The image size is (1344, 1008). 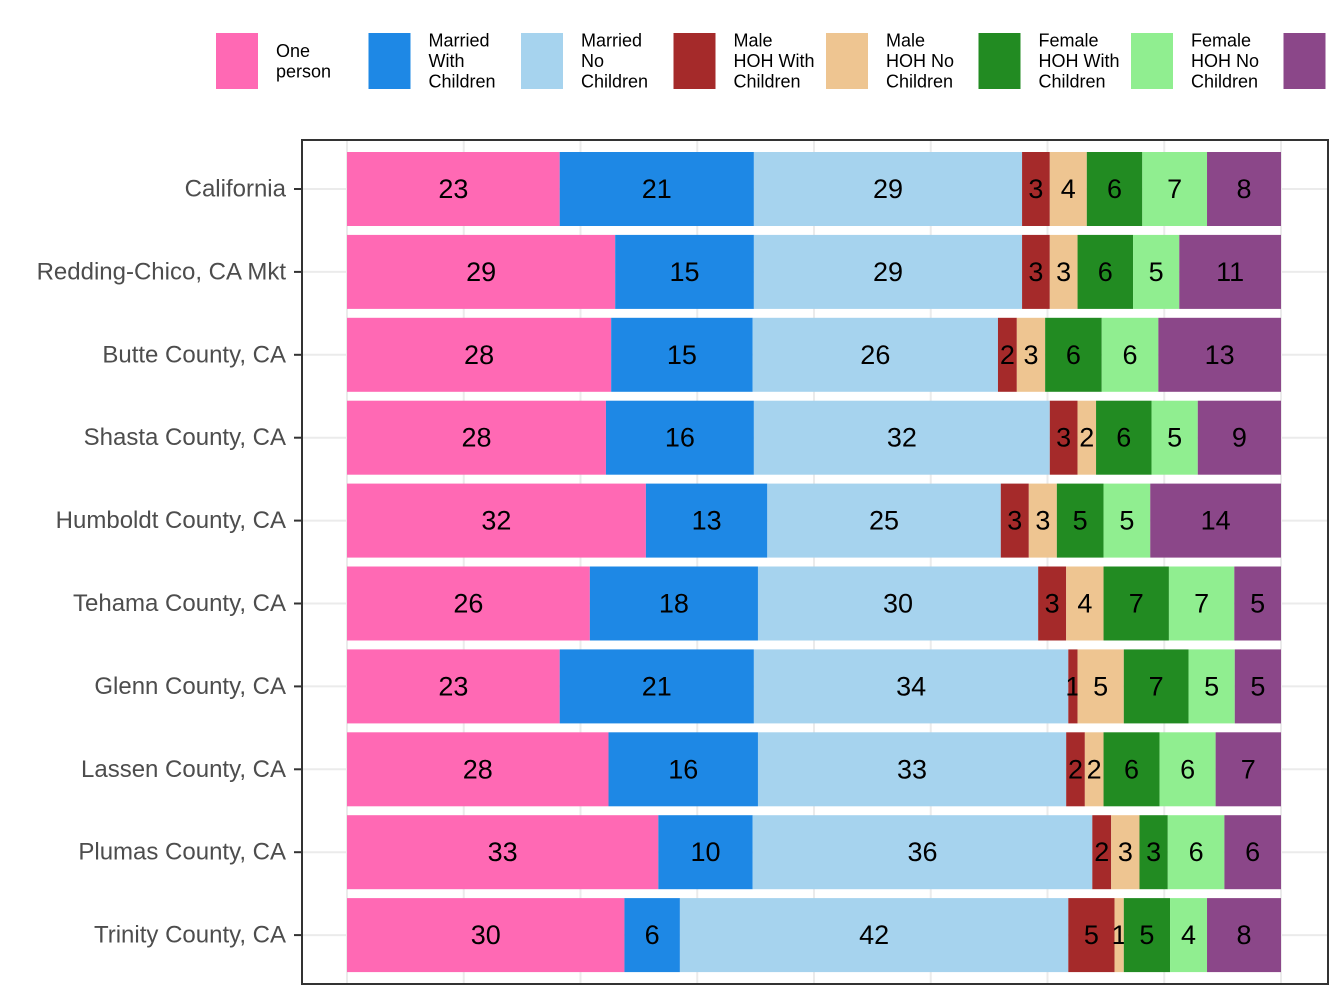 What do you see at coordinates (753, 41) in the screenshot?
I see `legend-label: Male` at bounding box center [753, 41].